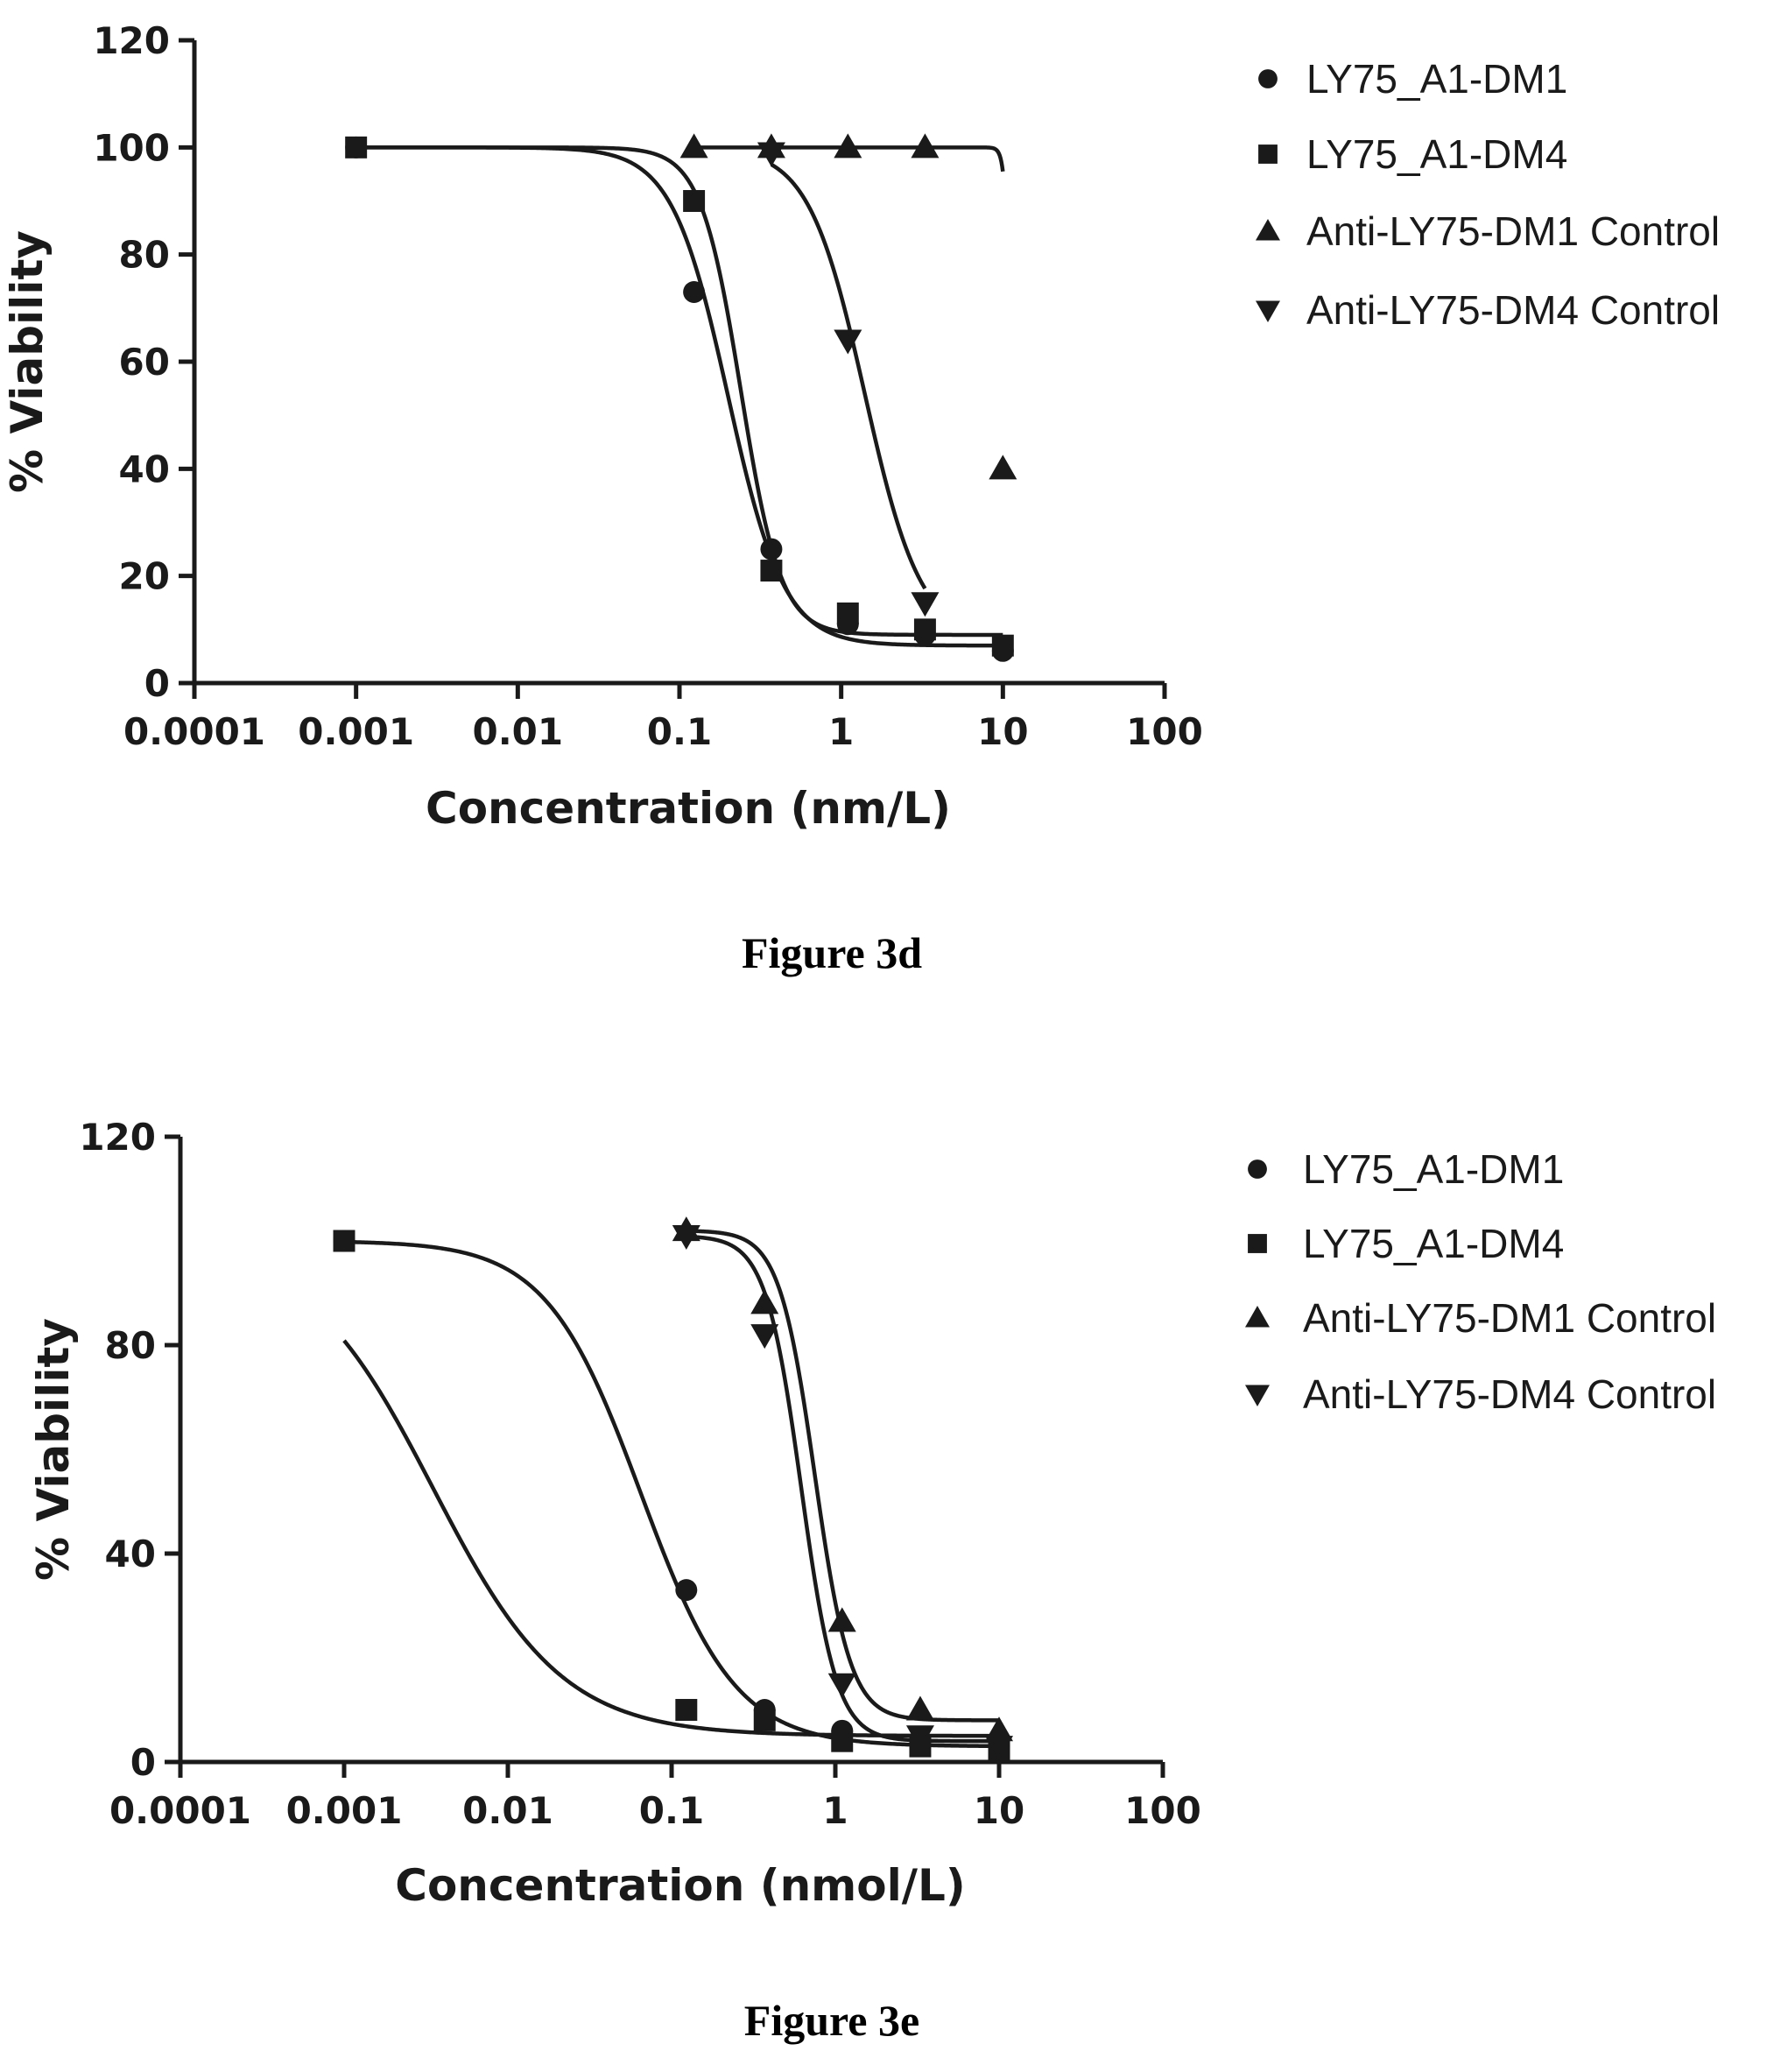  I want to click on x-axis-label: Concentration (nmol/L), so click(680, 1885).